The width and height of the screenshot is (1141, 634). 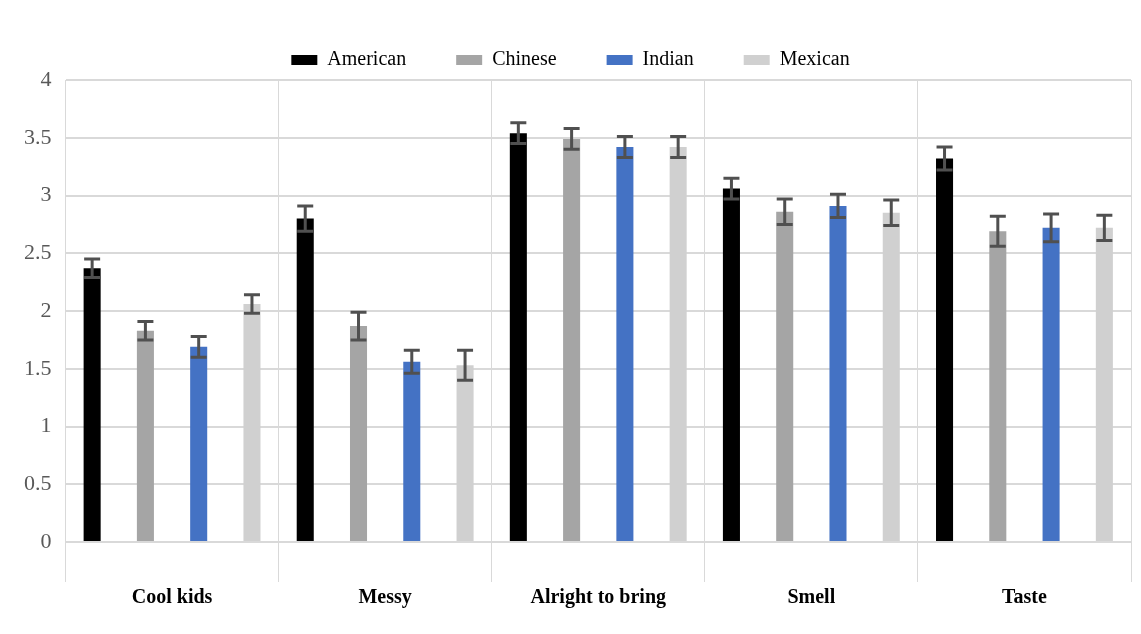 I want to click on y-tick-label: 1.5, so click(x=38, y=367).